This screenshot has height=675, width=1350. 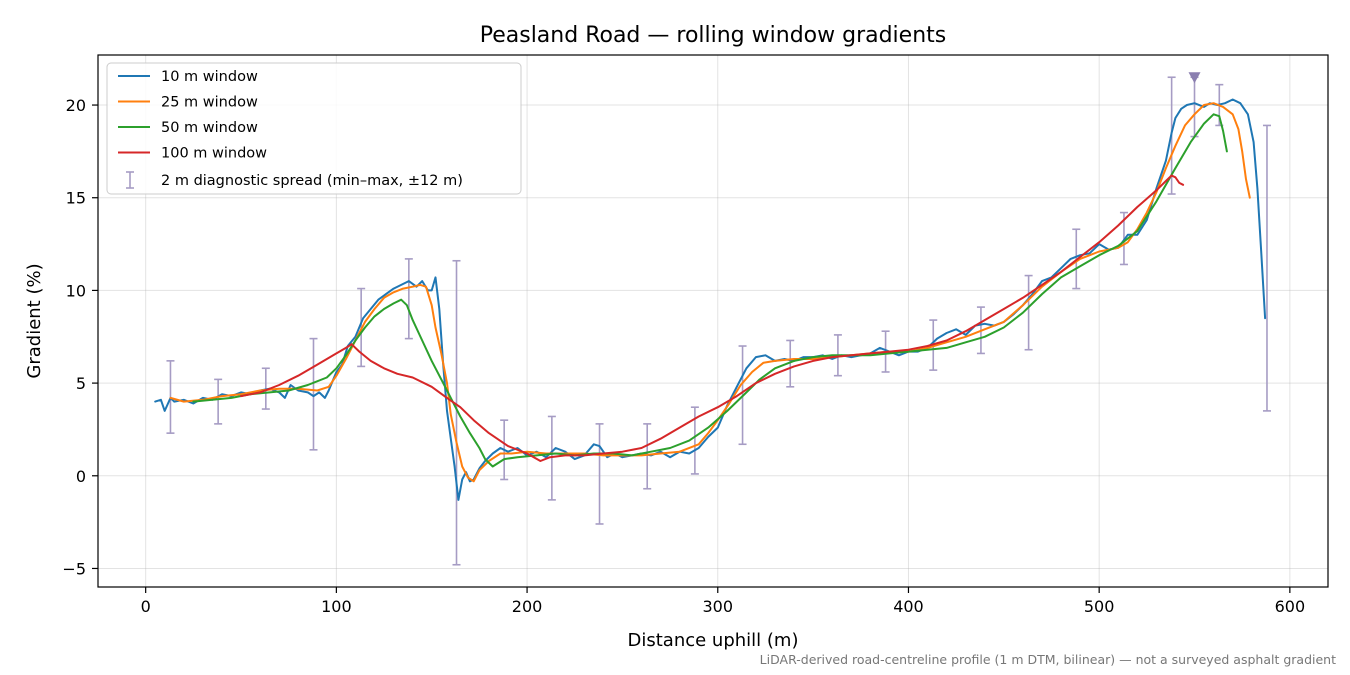 I want to click on x-tick-label: 400, so click(x=908, y=606).